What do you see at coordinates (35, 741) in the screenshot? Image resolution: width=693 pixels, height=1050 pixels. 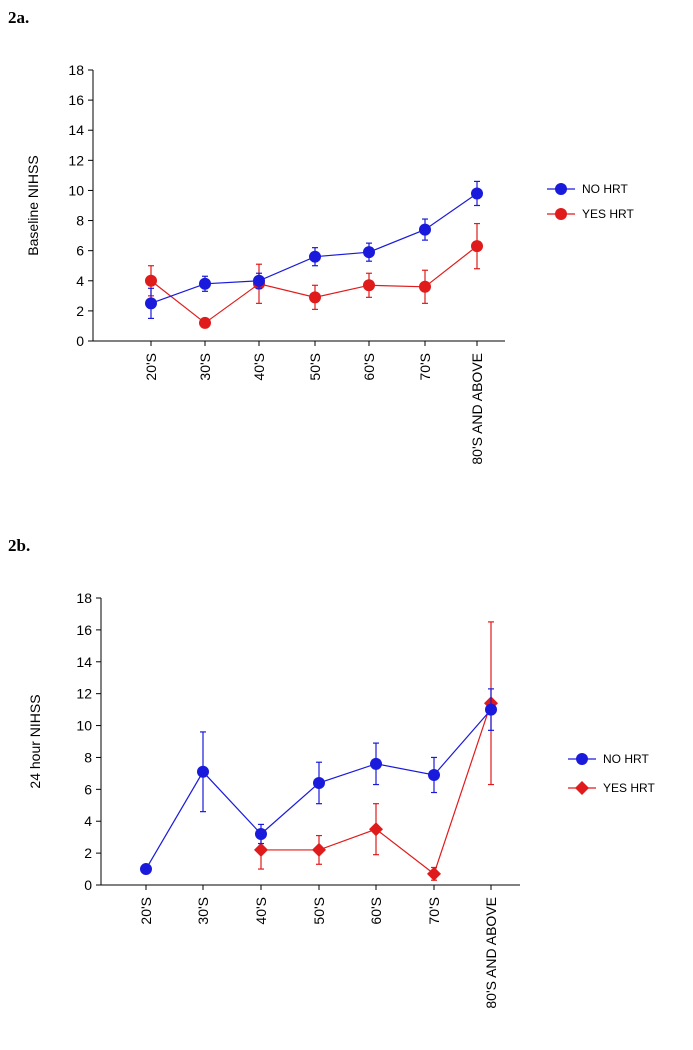 I see `y-axis-title: 24 hour NIHSS` at bounding box center [35, 741].